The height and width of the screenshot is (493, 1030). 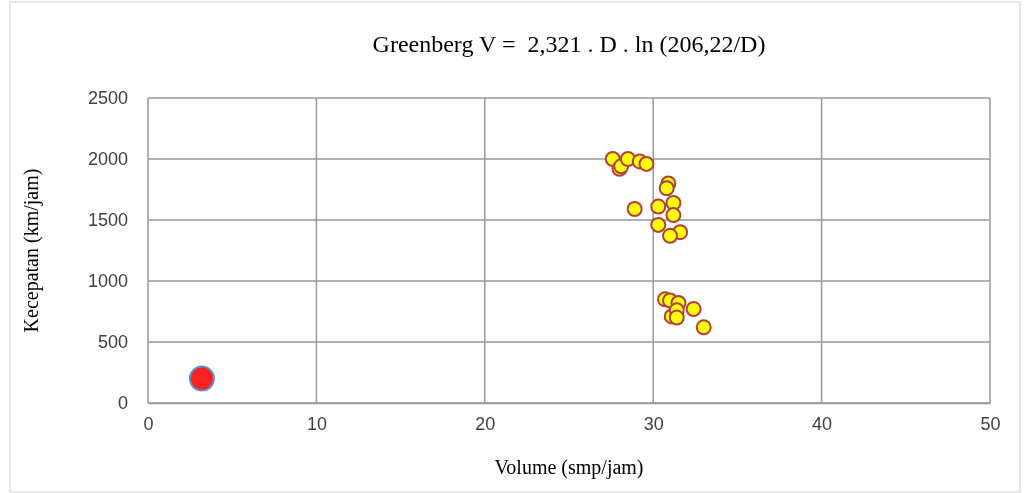 What do you see at coordinates (316, 423) in the screenshot?
I see `x-tick-label: 10` at bounding box center [316, 423].